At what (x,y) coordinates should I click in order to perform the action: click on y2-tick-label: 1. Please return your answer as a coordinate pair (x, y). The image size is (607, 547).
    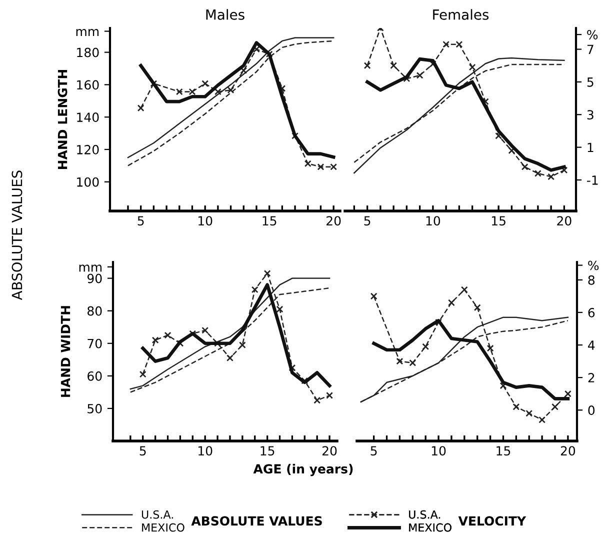
    Looking at the image, I should click on (591, 147).